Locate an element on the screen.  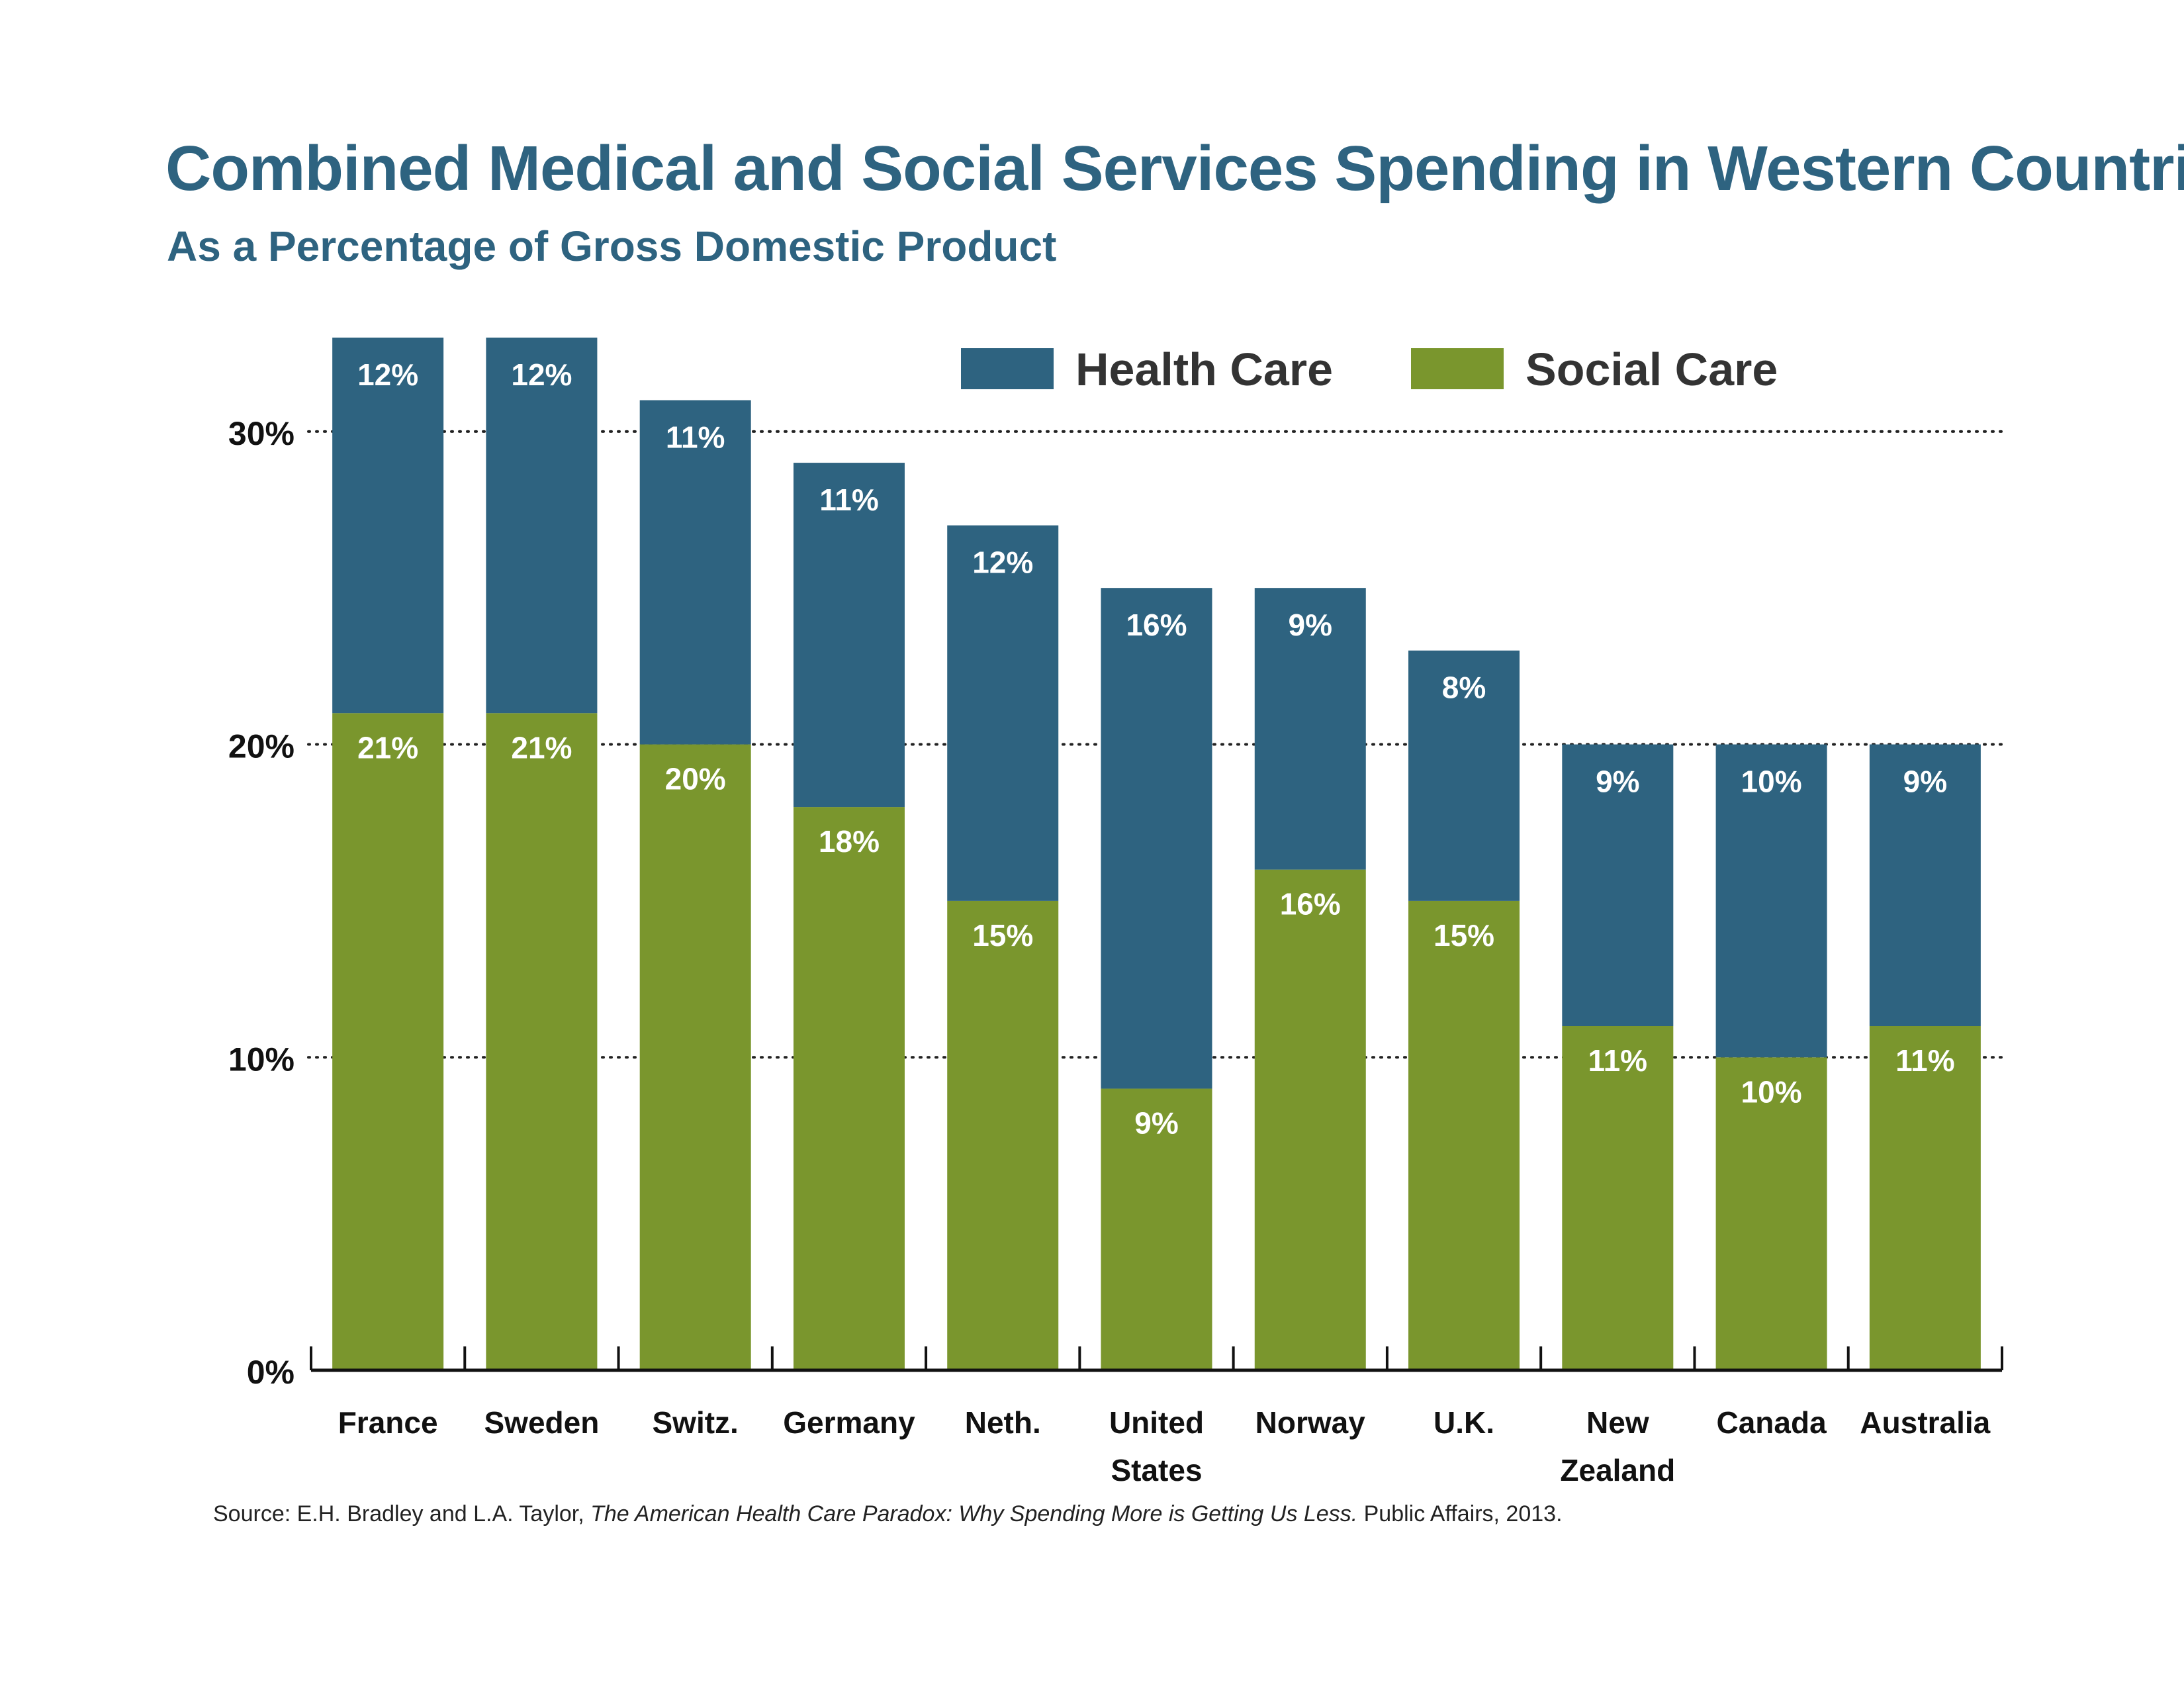
data-label-social-care: 16% is located at coordinates (1310, 904).